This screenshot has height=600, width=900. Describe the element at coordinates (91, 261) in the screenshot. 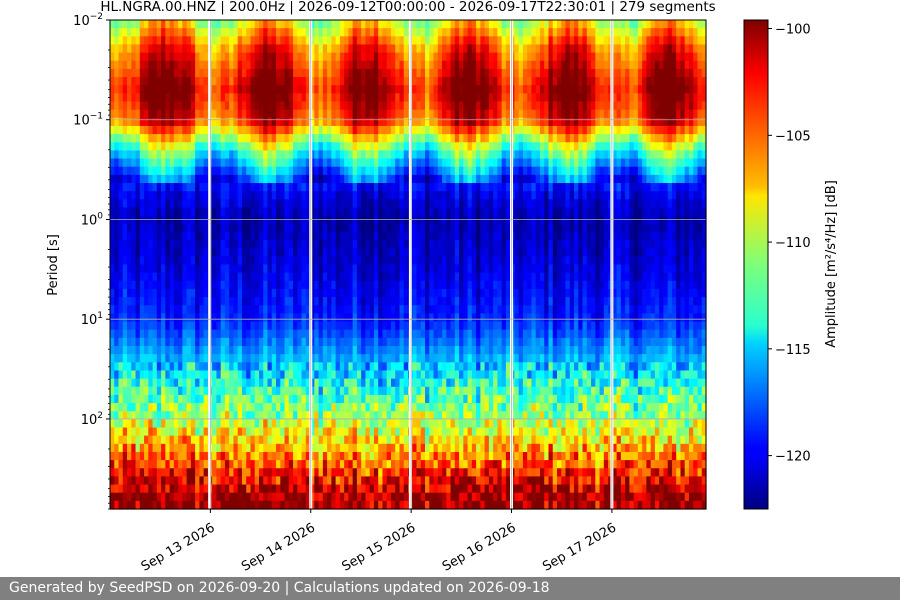

I see `y-axis: 10⁻² 10⁻¹ 10⁰ 10¹ 10²` at that location.